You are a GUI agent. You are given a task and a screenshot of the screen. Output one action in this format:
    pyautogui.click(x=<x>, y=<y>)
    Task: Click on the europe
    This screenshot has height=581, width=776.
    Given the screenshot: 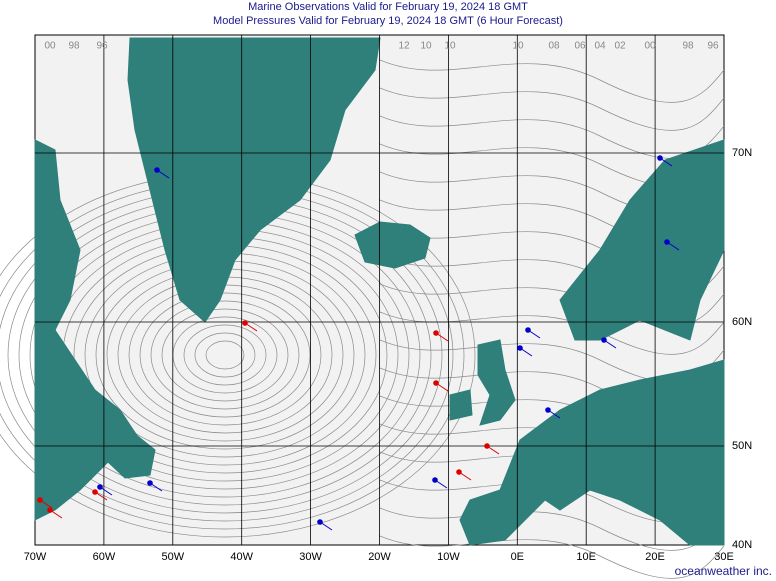 What is the action you would take?
    pyautogui.click(x=592, y=452)
    